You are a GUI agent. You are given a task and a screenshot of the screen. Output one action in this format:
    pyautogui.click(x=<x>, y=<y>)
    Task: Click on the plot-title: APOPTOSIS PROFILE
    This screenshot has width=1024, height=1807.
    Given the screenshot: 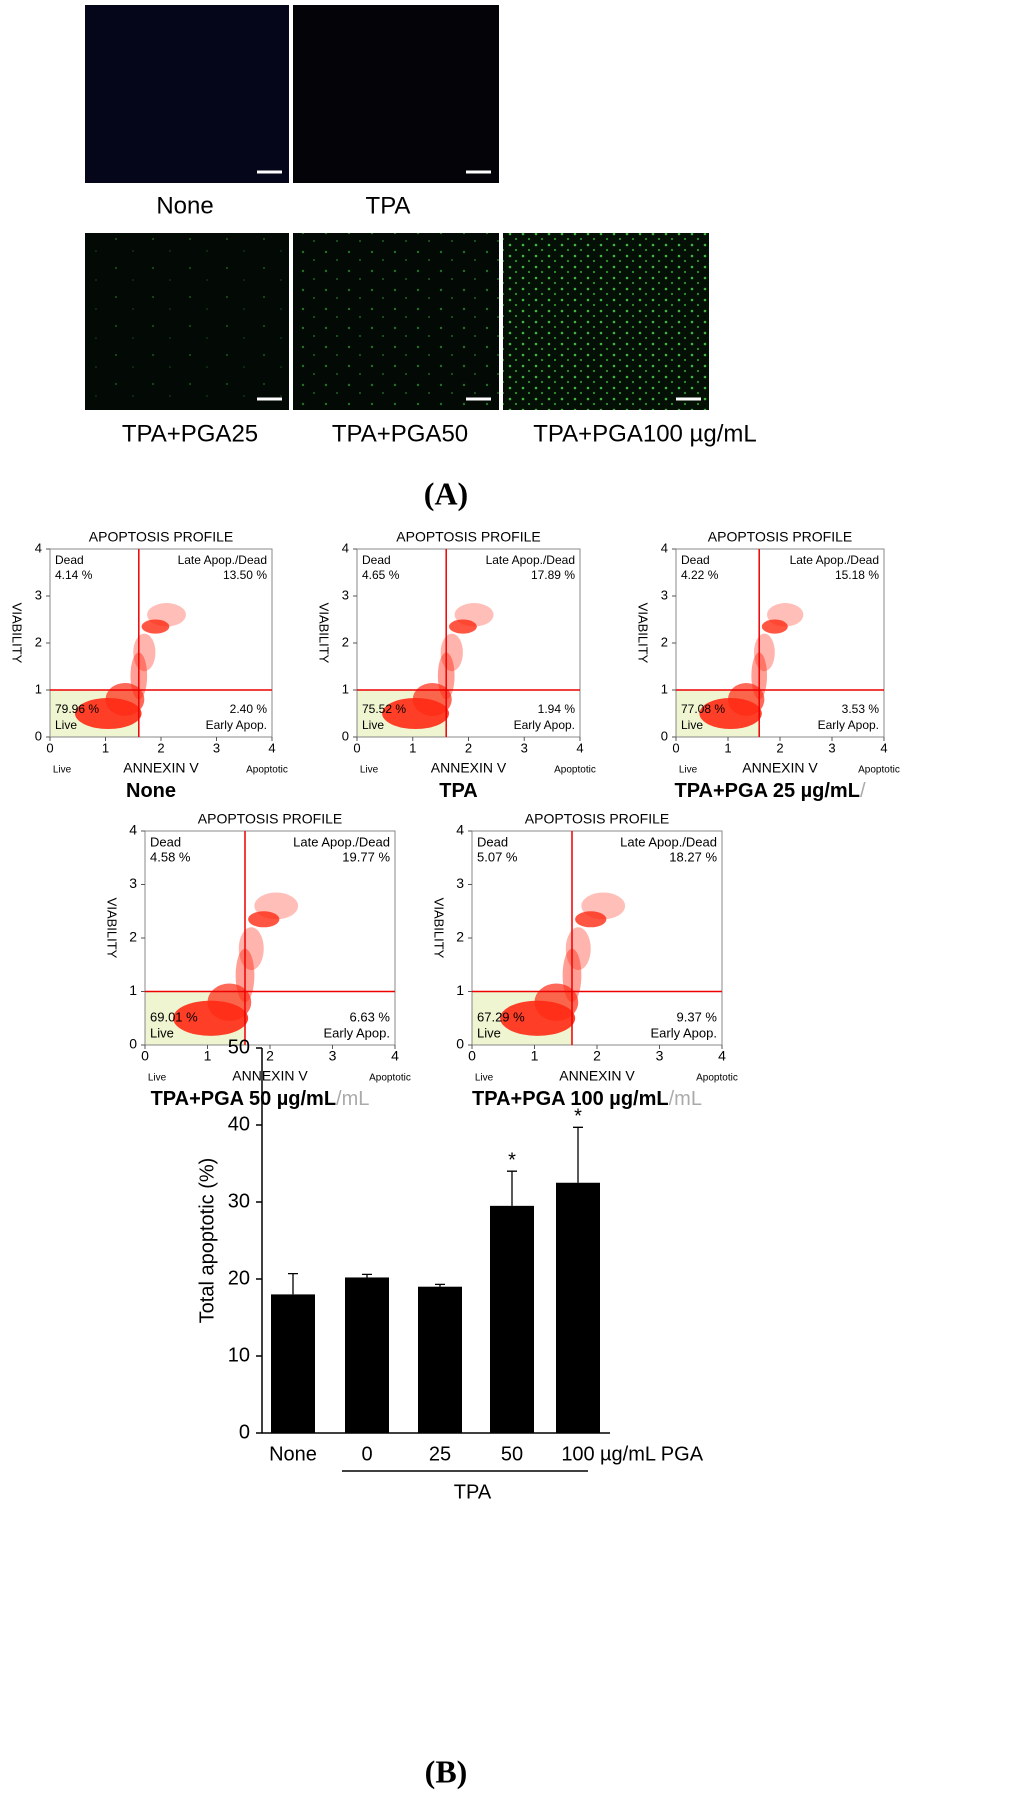 What is the action you would take?
    pyautogui.click(x=468, y=537)
    